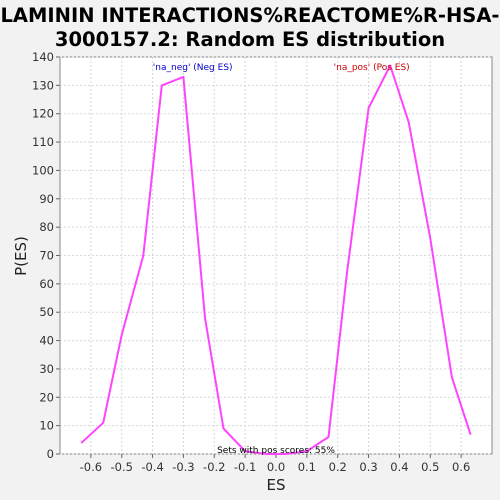  Describe the element at coordinates (183, 467) in the screenshot. I see `x-tick-label: -0.3` at that location.